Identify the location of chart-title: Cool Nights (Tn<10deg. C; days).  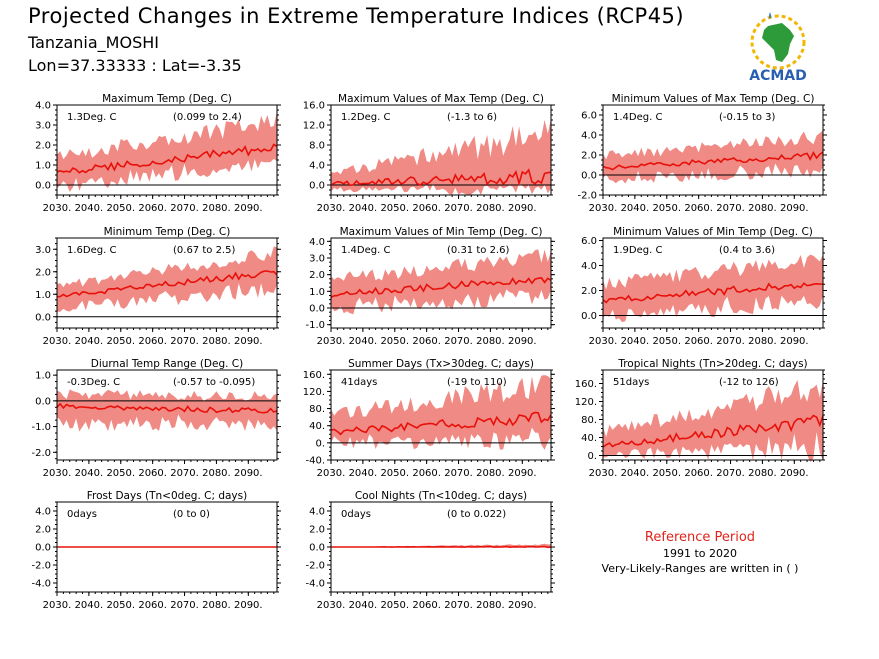
(441, 496).